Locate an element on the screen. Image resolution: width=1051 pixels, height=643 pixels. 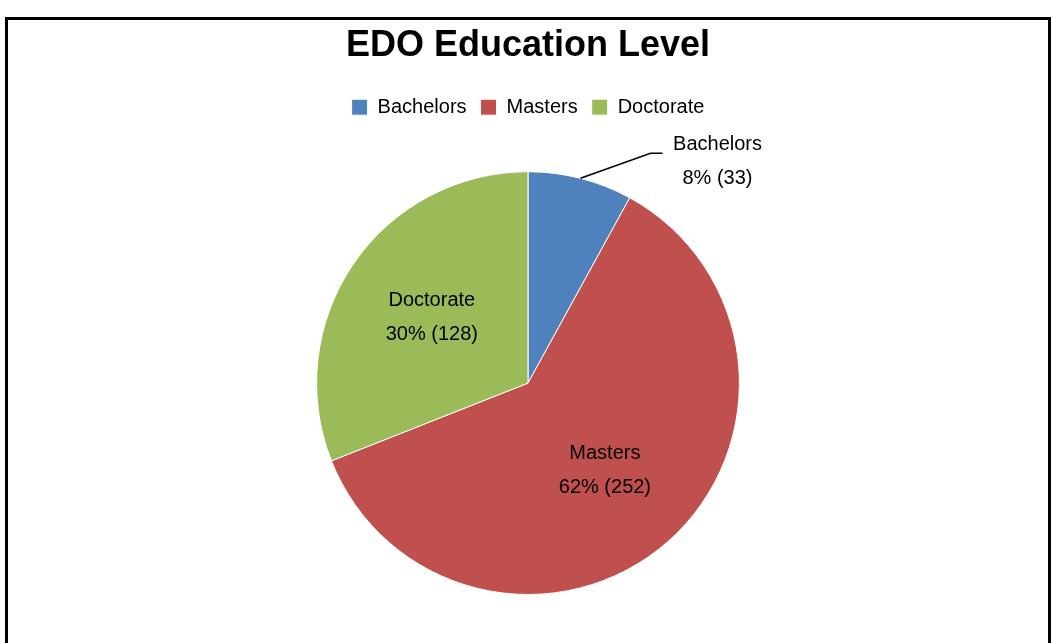
legend-label: Bachelors is located at coordinates (422, 105).